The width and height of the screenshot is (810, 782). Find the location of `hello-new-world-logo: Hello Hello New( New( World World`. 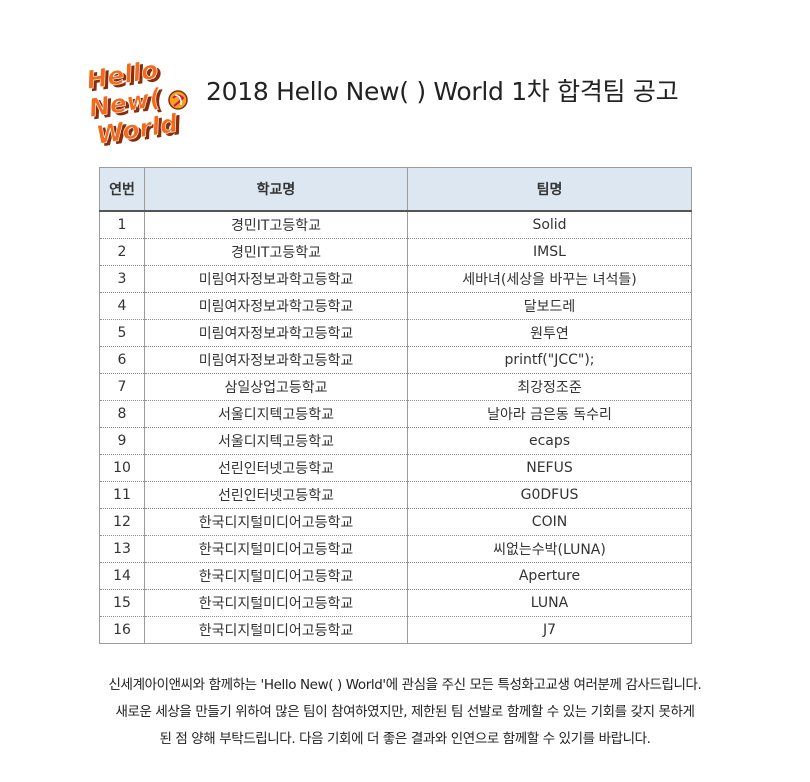

hello-new-world-logo: Hello Hello New( New( World World is located at coordinates (143, 98).